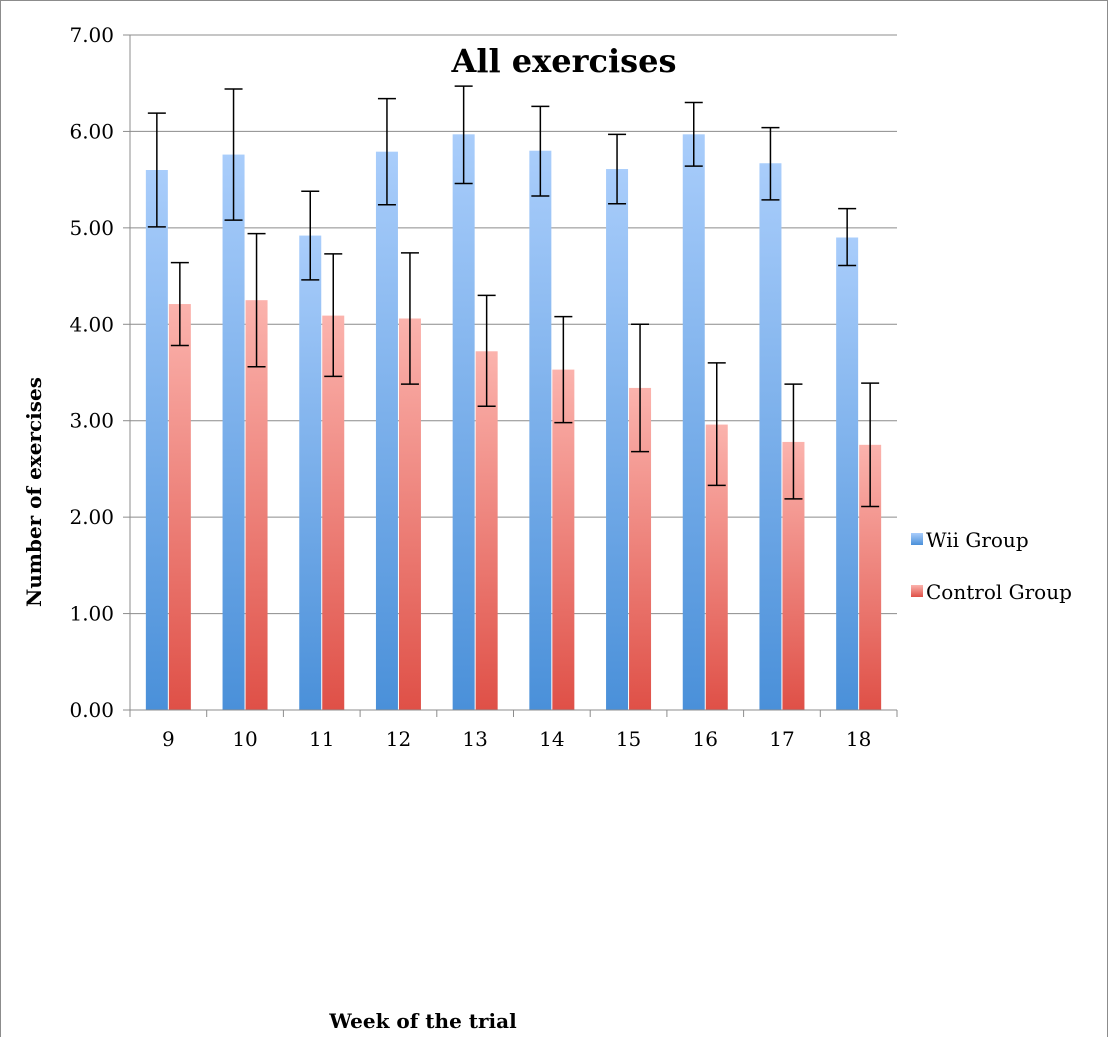  Describe the element at coordinates (321, 739) in the screenshot. I see `x-tick-label: 11` at that location.